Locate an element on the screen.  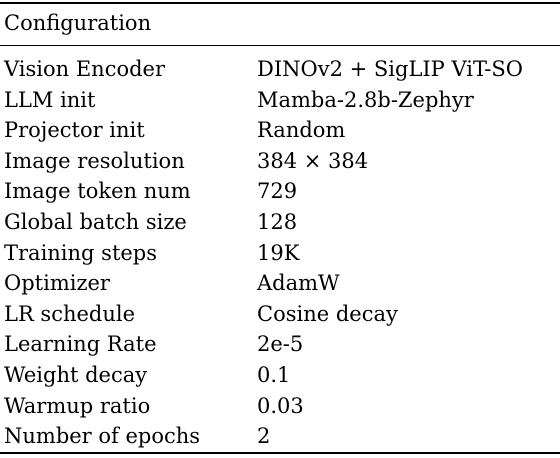
row-key: Learning Rate is located at coordinates (80, 344).